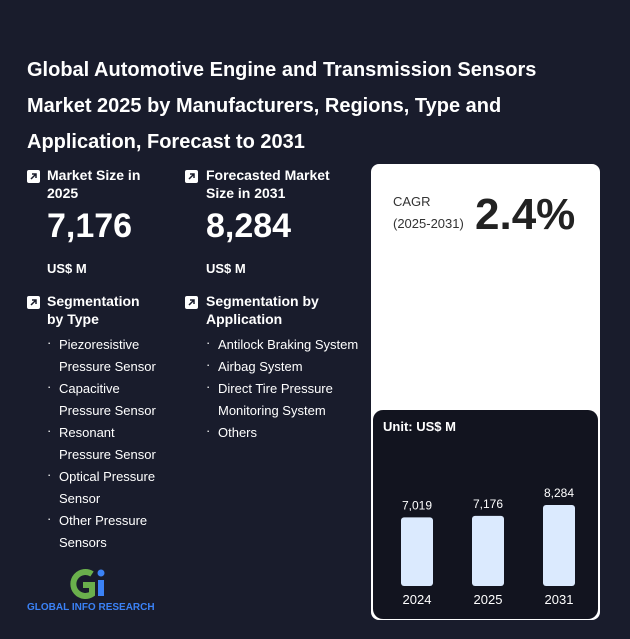  I want to click on list-item: Others, so click(283, 432).